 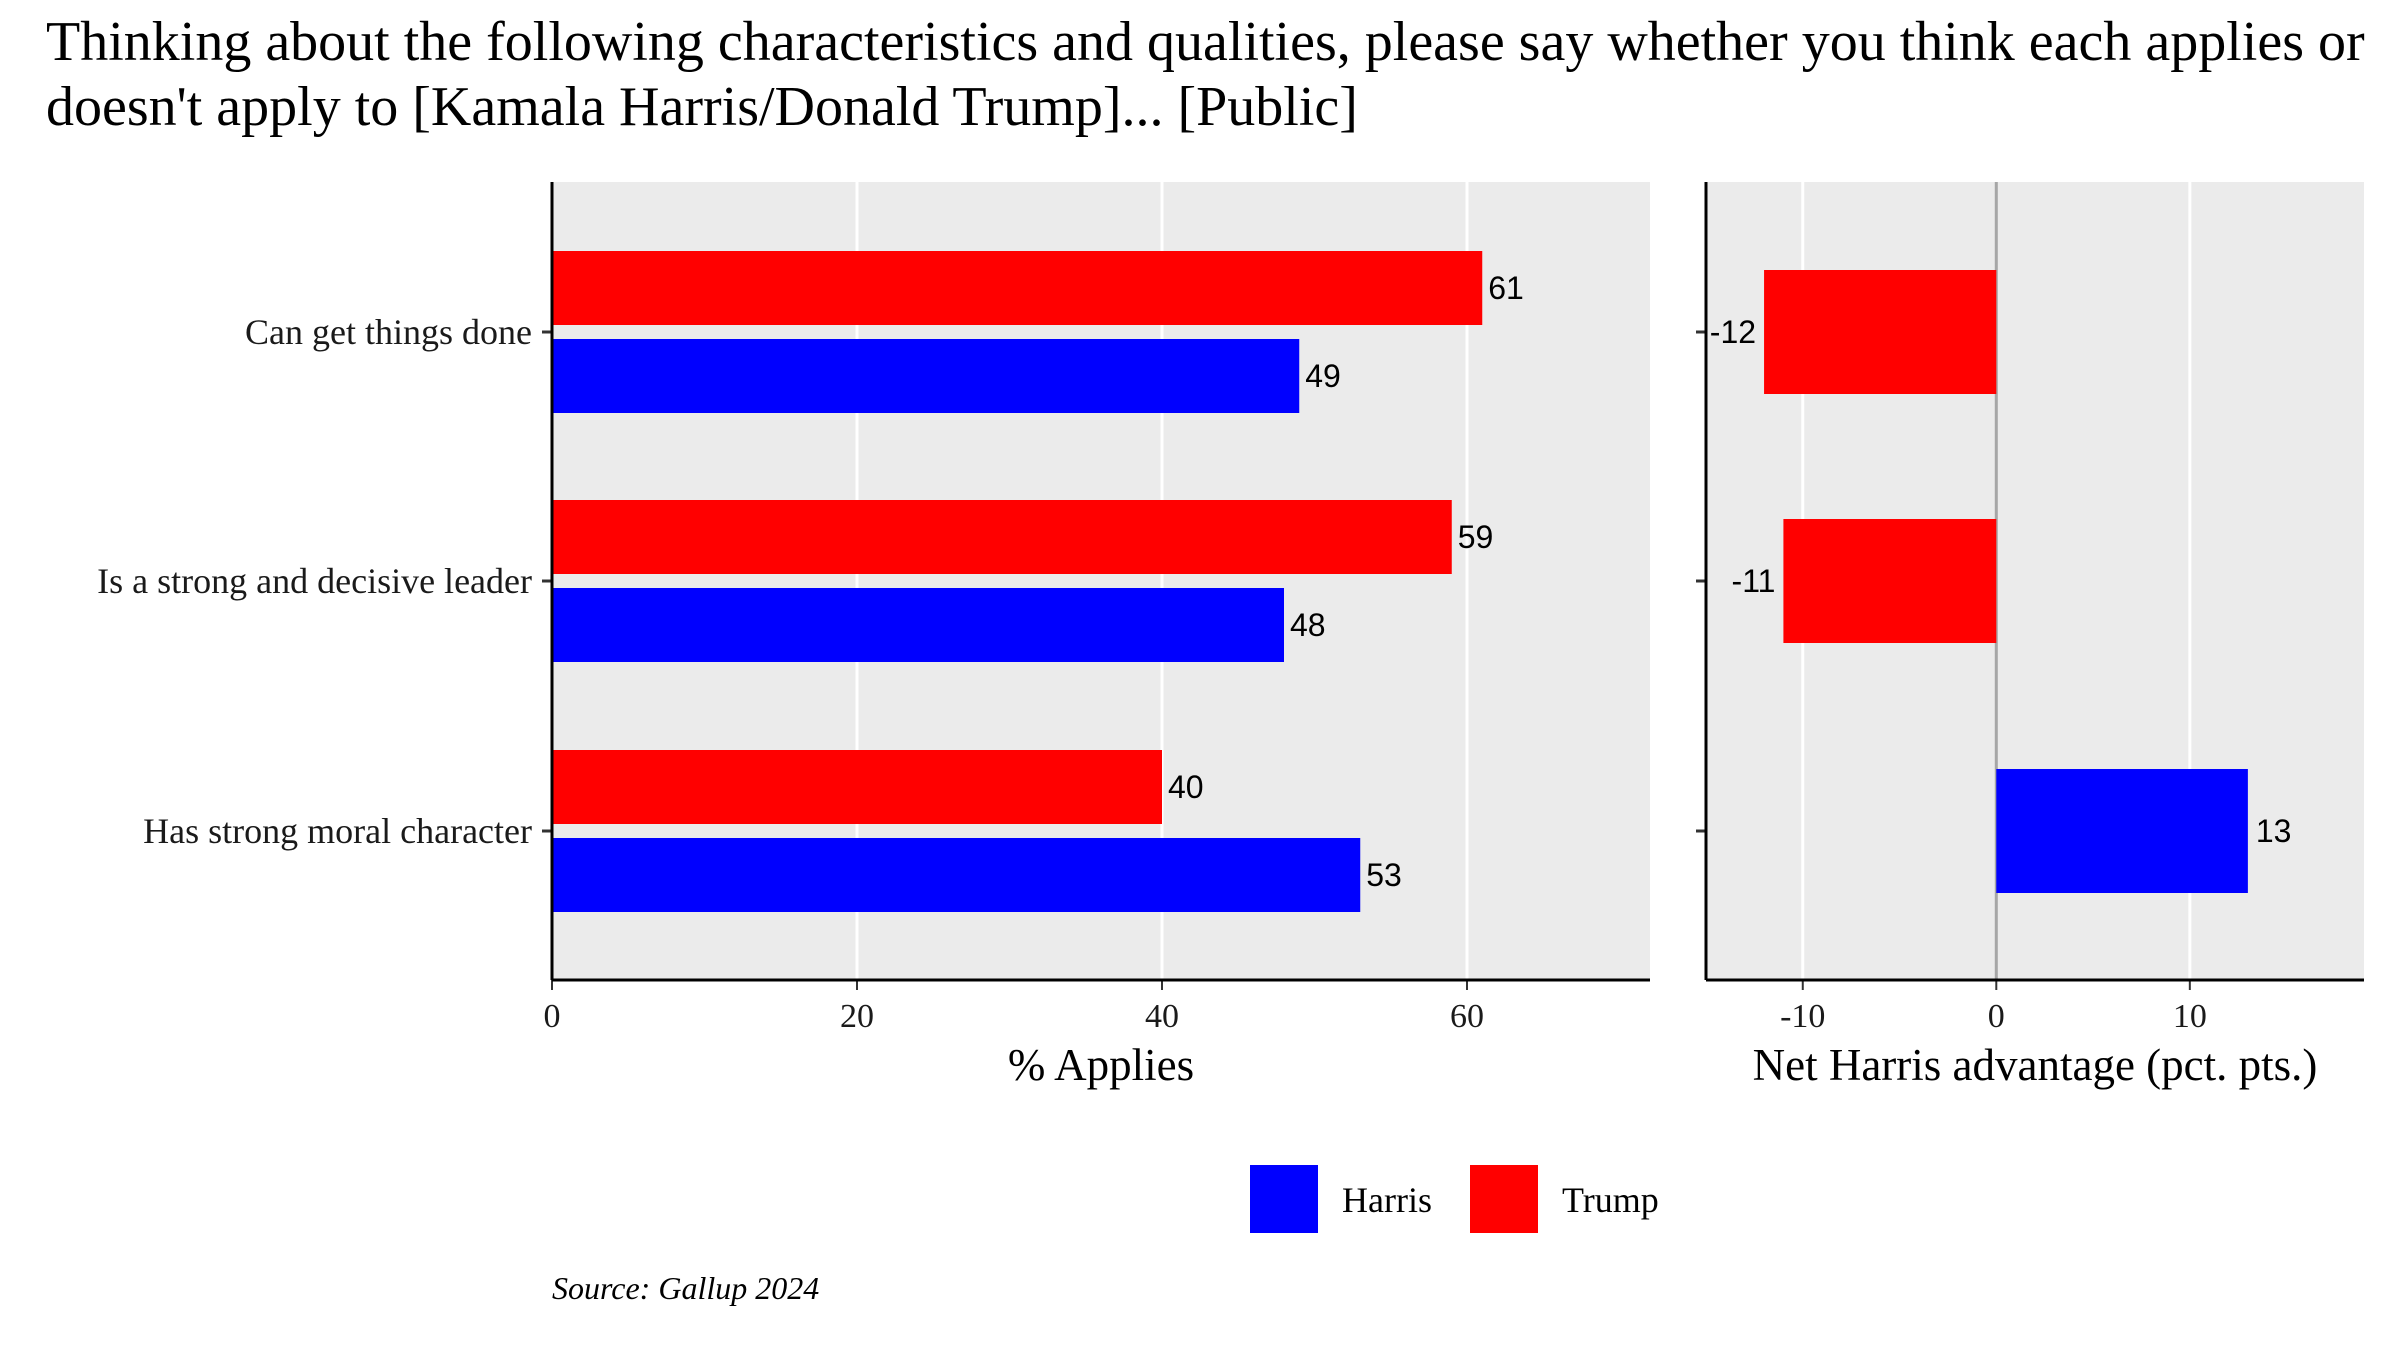 What do you see at coordinates (1284, 1199) in the screenshot?
I see `legend-key-harris` at bounding box center [1284, 1199].